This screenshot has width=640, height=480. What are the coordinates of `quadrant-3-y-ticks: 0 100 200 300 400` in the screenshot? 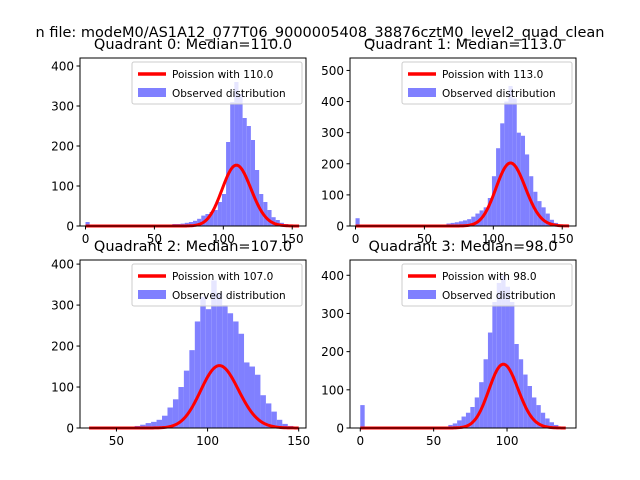 It's located at (335, 352).